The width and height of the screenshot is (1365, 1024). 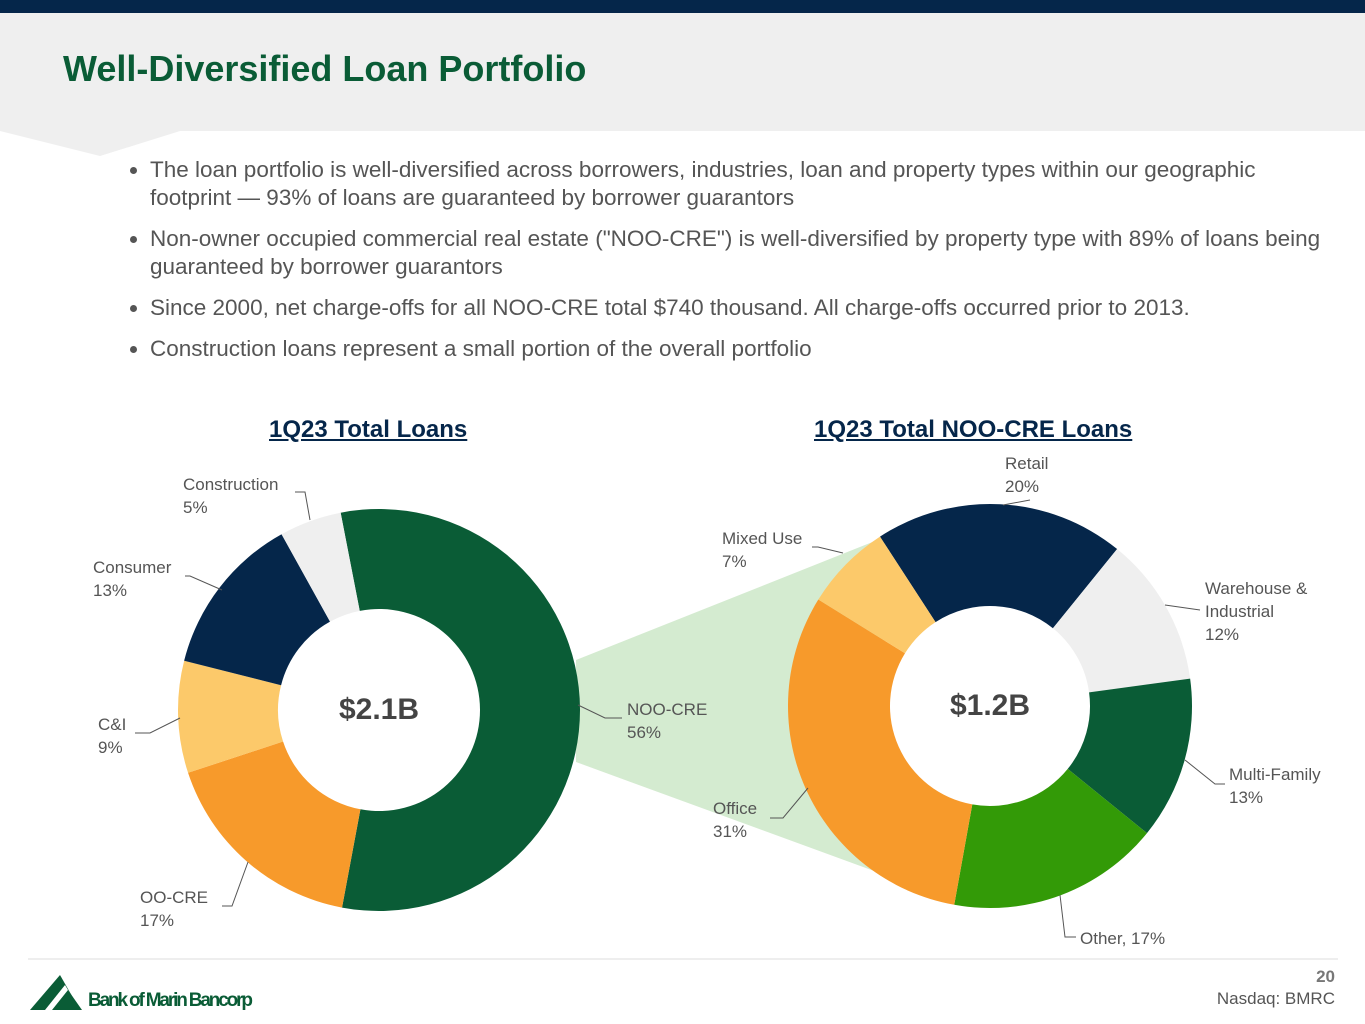 What do you see at coordinates (1275, 786) in the screenshot?
I see `data-label: Multi-Family 13%` at bounding box center [1275, 786].